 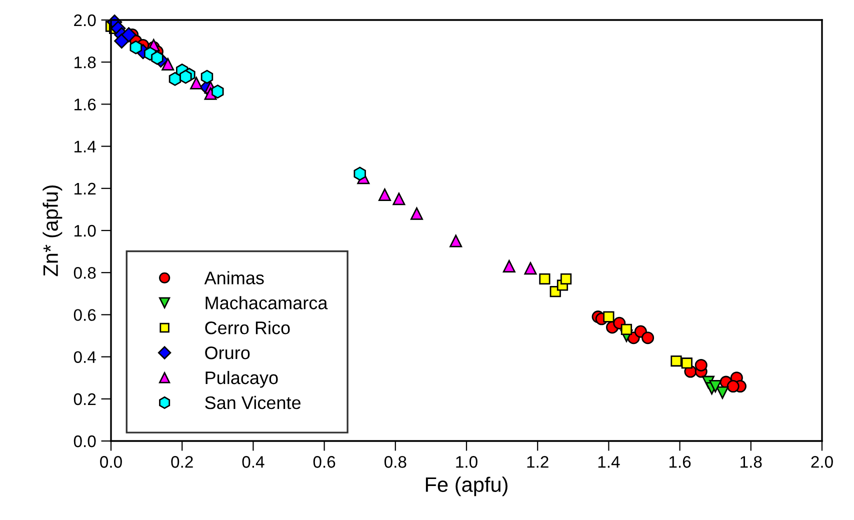 What do you see at coordinates (822, 462) in the screenshot?
I see `x-tick-label: 2.0` at bounding box center [822, 462].